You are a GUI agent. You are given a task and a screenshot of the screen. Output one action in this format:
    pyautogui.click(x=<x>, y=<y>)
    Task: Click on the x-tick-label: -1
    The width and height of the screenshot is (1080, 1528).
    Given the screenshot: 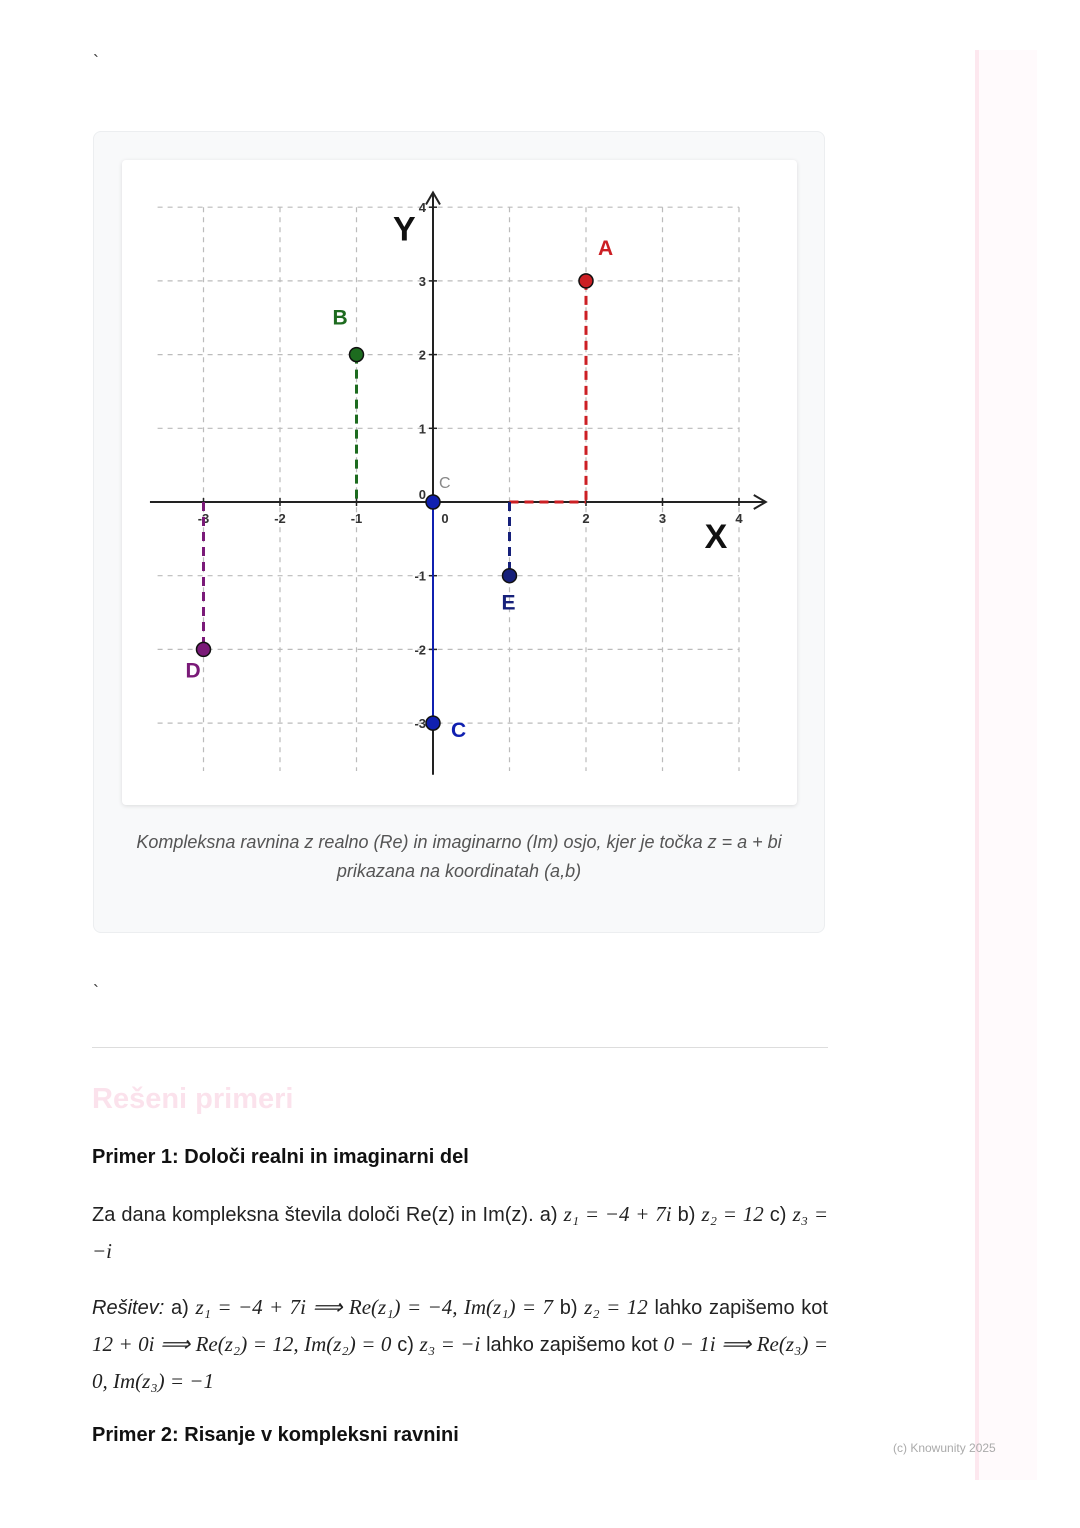 What is the action you would take?
    pyautogui.click(x=357, y=518)
    